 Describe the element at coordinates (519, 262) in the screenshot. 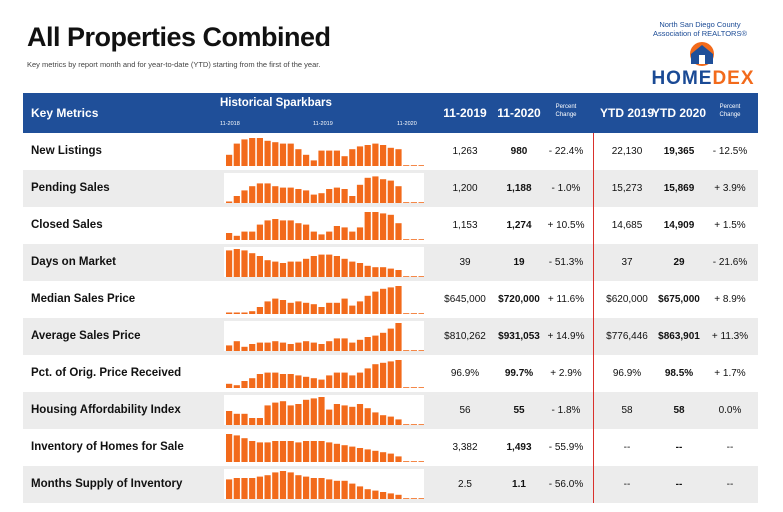

I see `value-11-2020: 19` at that location.